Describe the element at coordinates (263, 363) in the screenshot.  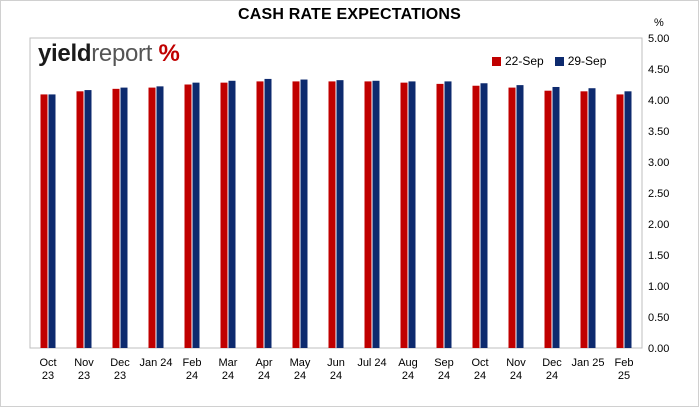
I see `x-tick-label: Apr` at that location.